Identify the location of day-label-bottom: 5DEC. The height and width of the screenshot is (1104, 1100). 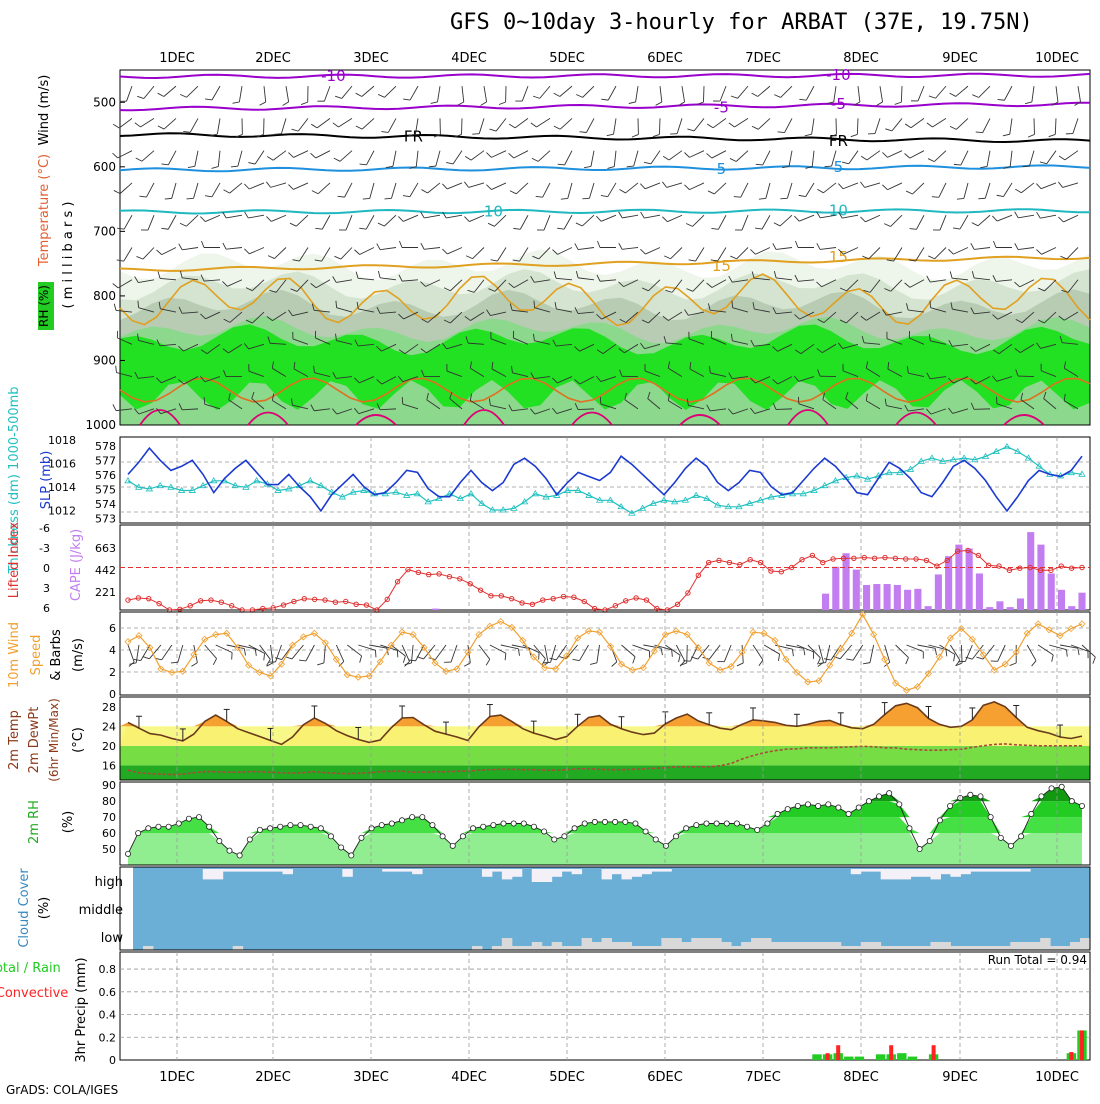
(567, 1077).